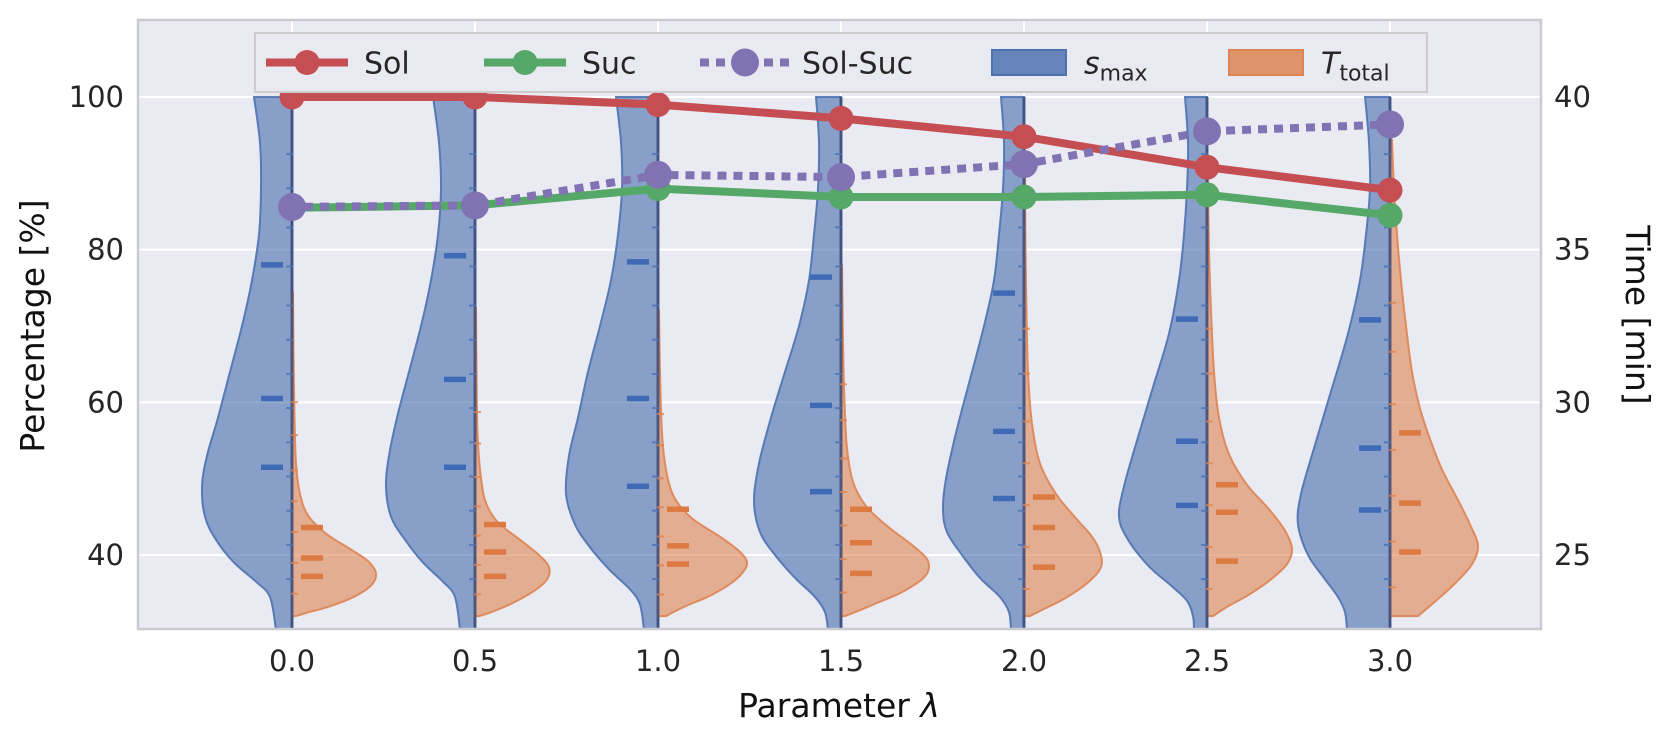  I want to click on legend-label: Sol-Suc, so click(857, 64).